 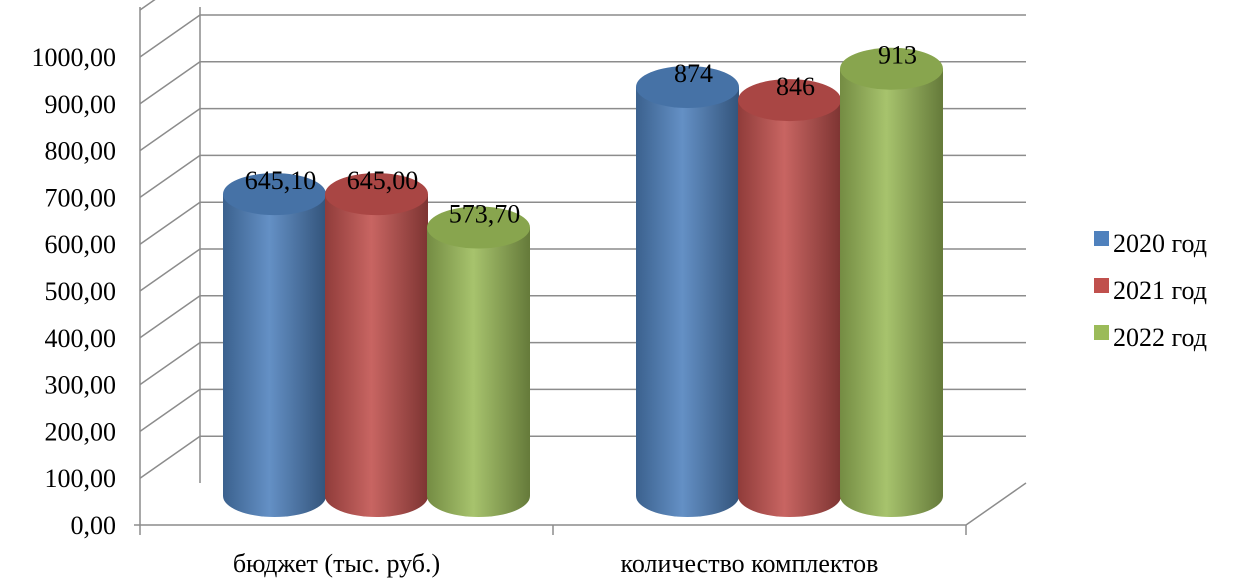 I want to click on data-label: 645,10, so click(x=281, y=180).